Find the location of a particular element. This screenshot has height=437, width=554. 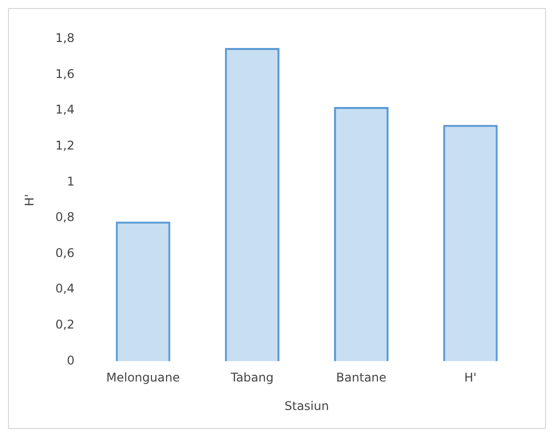

y-tick-label: 1,6 is located at coordinates (64, 73).